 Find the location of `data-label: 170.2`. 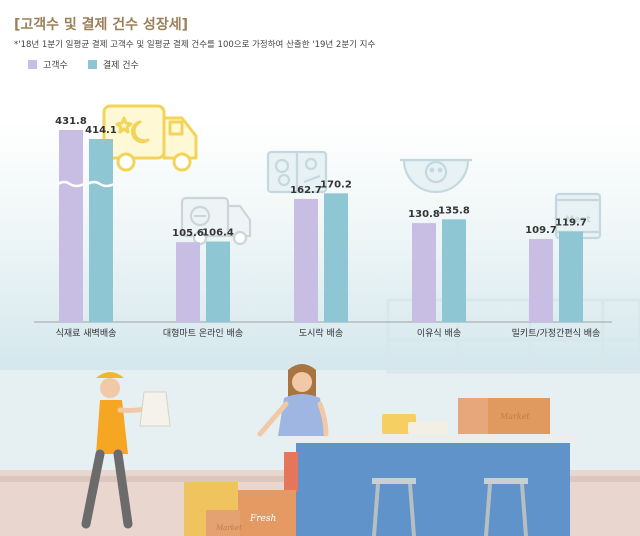

data-label: 170.2 is located at coordinates (336, 184).